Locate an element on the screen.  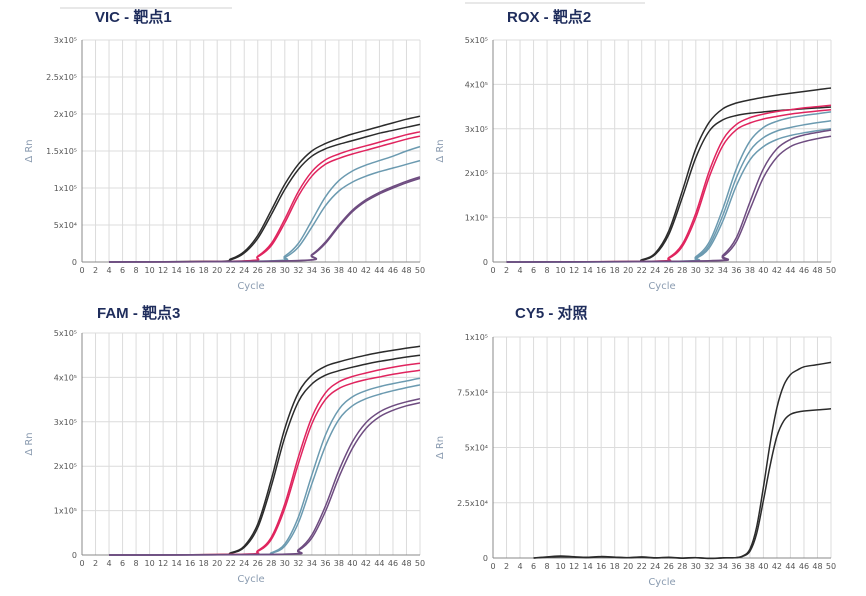
x-tick-label: 46 is located at coordinates (393, 563).